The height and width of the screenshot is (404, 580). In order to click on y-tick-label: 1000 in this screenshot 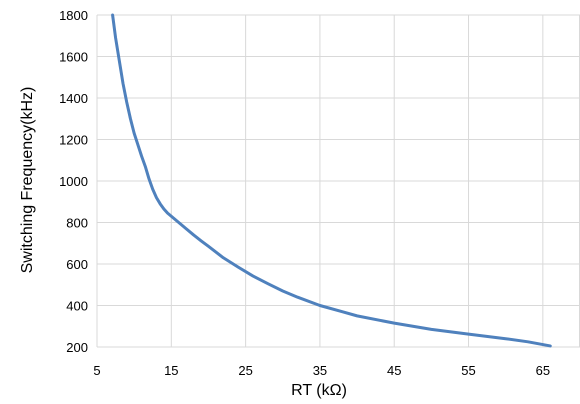, I will do `click(73, 181)`.